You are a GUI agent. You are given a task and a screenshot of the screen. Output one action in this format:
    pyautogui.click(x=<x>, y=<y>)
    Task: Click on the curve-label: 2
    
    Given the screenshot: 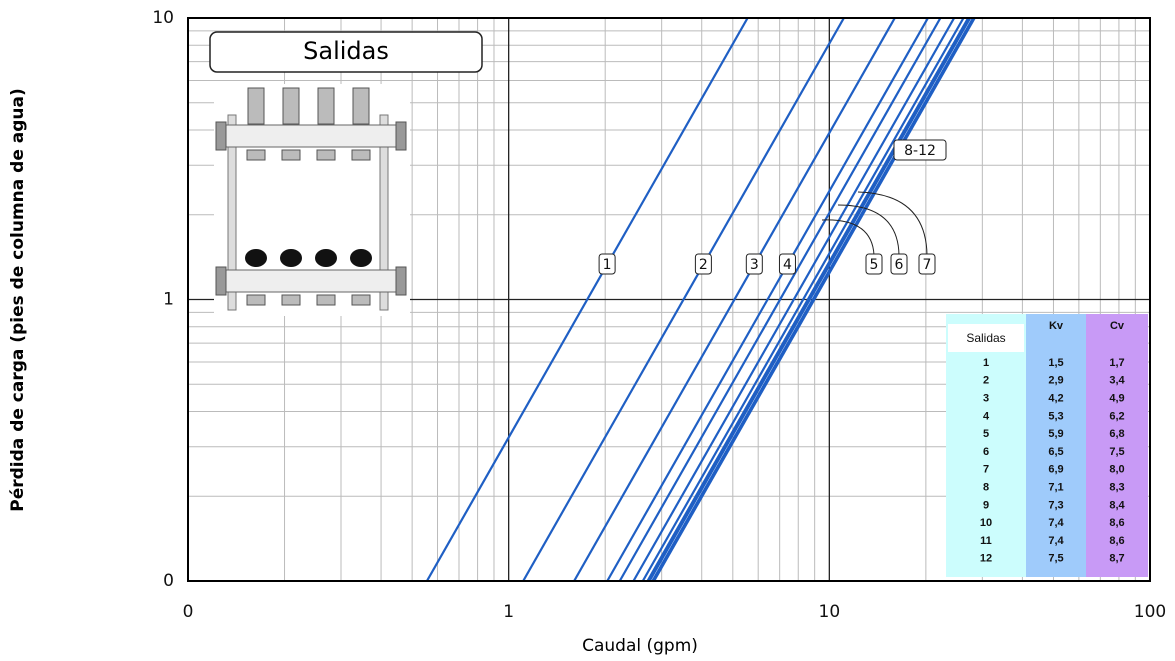 What is the action you would take?
    pyautogui.click(x=703, y=265)
    